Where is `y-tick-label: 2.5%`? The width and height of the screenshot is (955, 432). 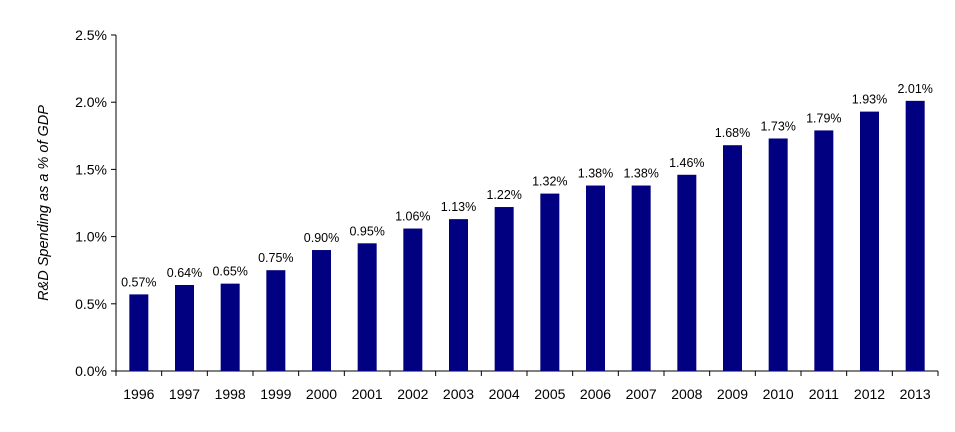 y-tick-label: 2.5% is located at coordinates (91, 35).